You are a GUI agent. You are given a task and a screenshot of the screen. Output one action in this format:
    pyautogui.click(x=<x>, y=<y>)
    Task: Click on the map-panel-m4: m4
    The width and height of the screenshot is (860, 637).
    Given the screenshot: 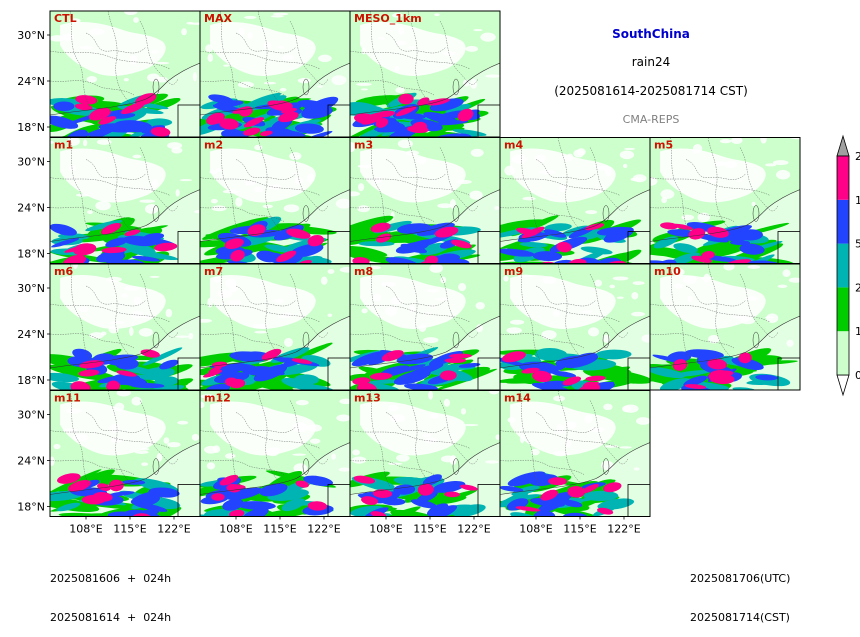 What is the action you would take?
    pyautogui.click(x=575, y=200)
    